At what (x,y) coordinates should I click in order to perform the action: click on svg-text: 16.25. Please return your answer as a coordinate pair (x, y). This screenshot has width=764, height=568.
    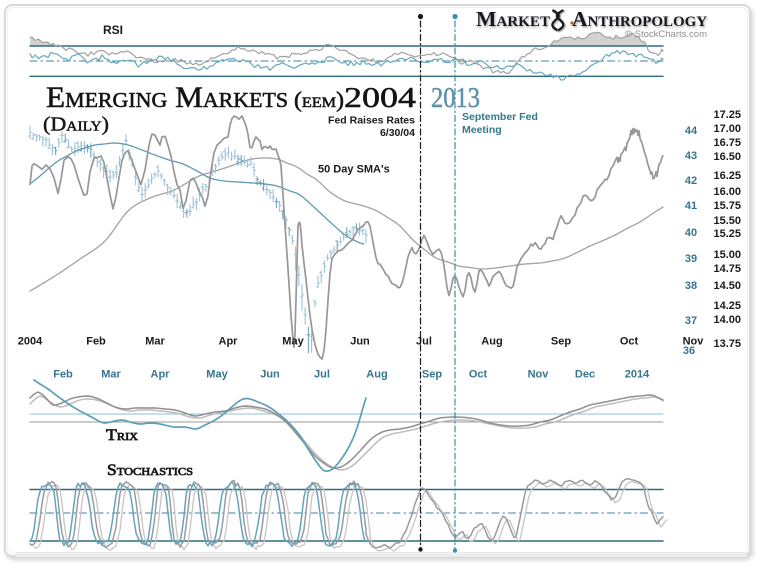
    Looking at the image, I should click on (727, 176).